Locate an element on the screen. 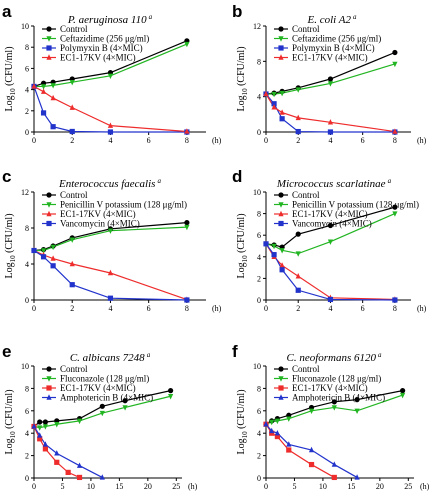  panel-label: b is located at coordinates (237, 11).